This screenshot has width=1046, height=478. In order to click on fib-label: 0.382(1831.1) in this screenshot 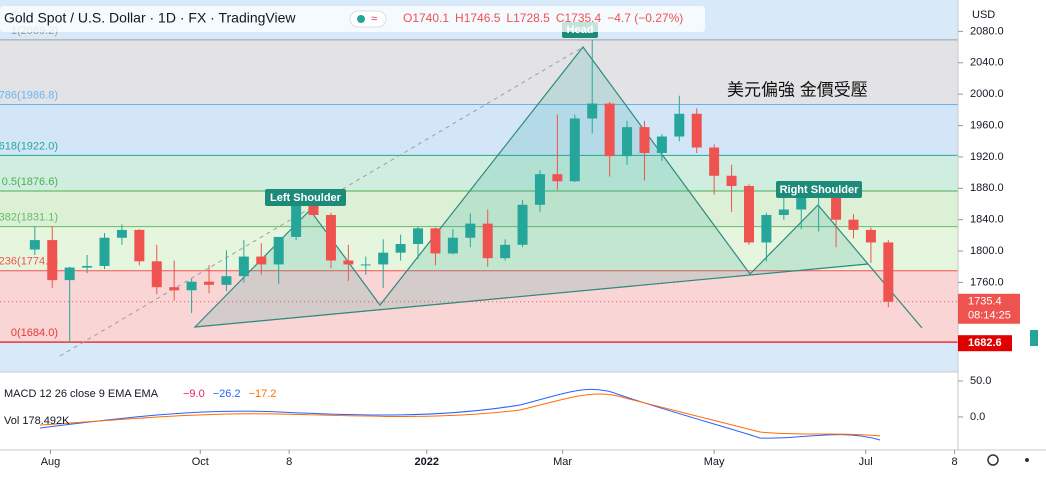, I will do `click(29, 218)`.